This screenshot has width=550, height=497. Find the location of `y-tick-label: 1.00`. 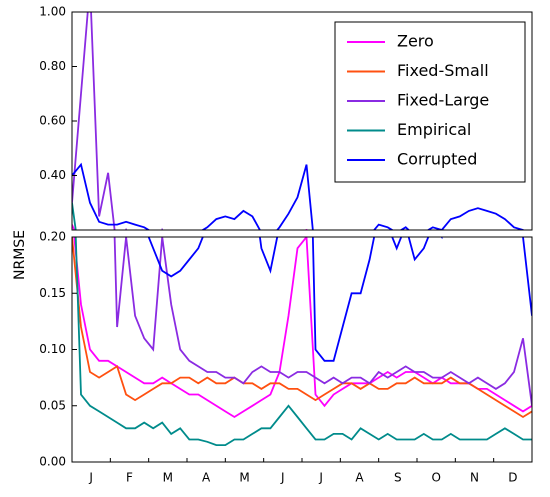

y-tick-label: 1.00 is located at coordinates (52, 12).